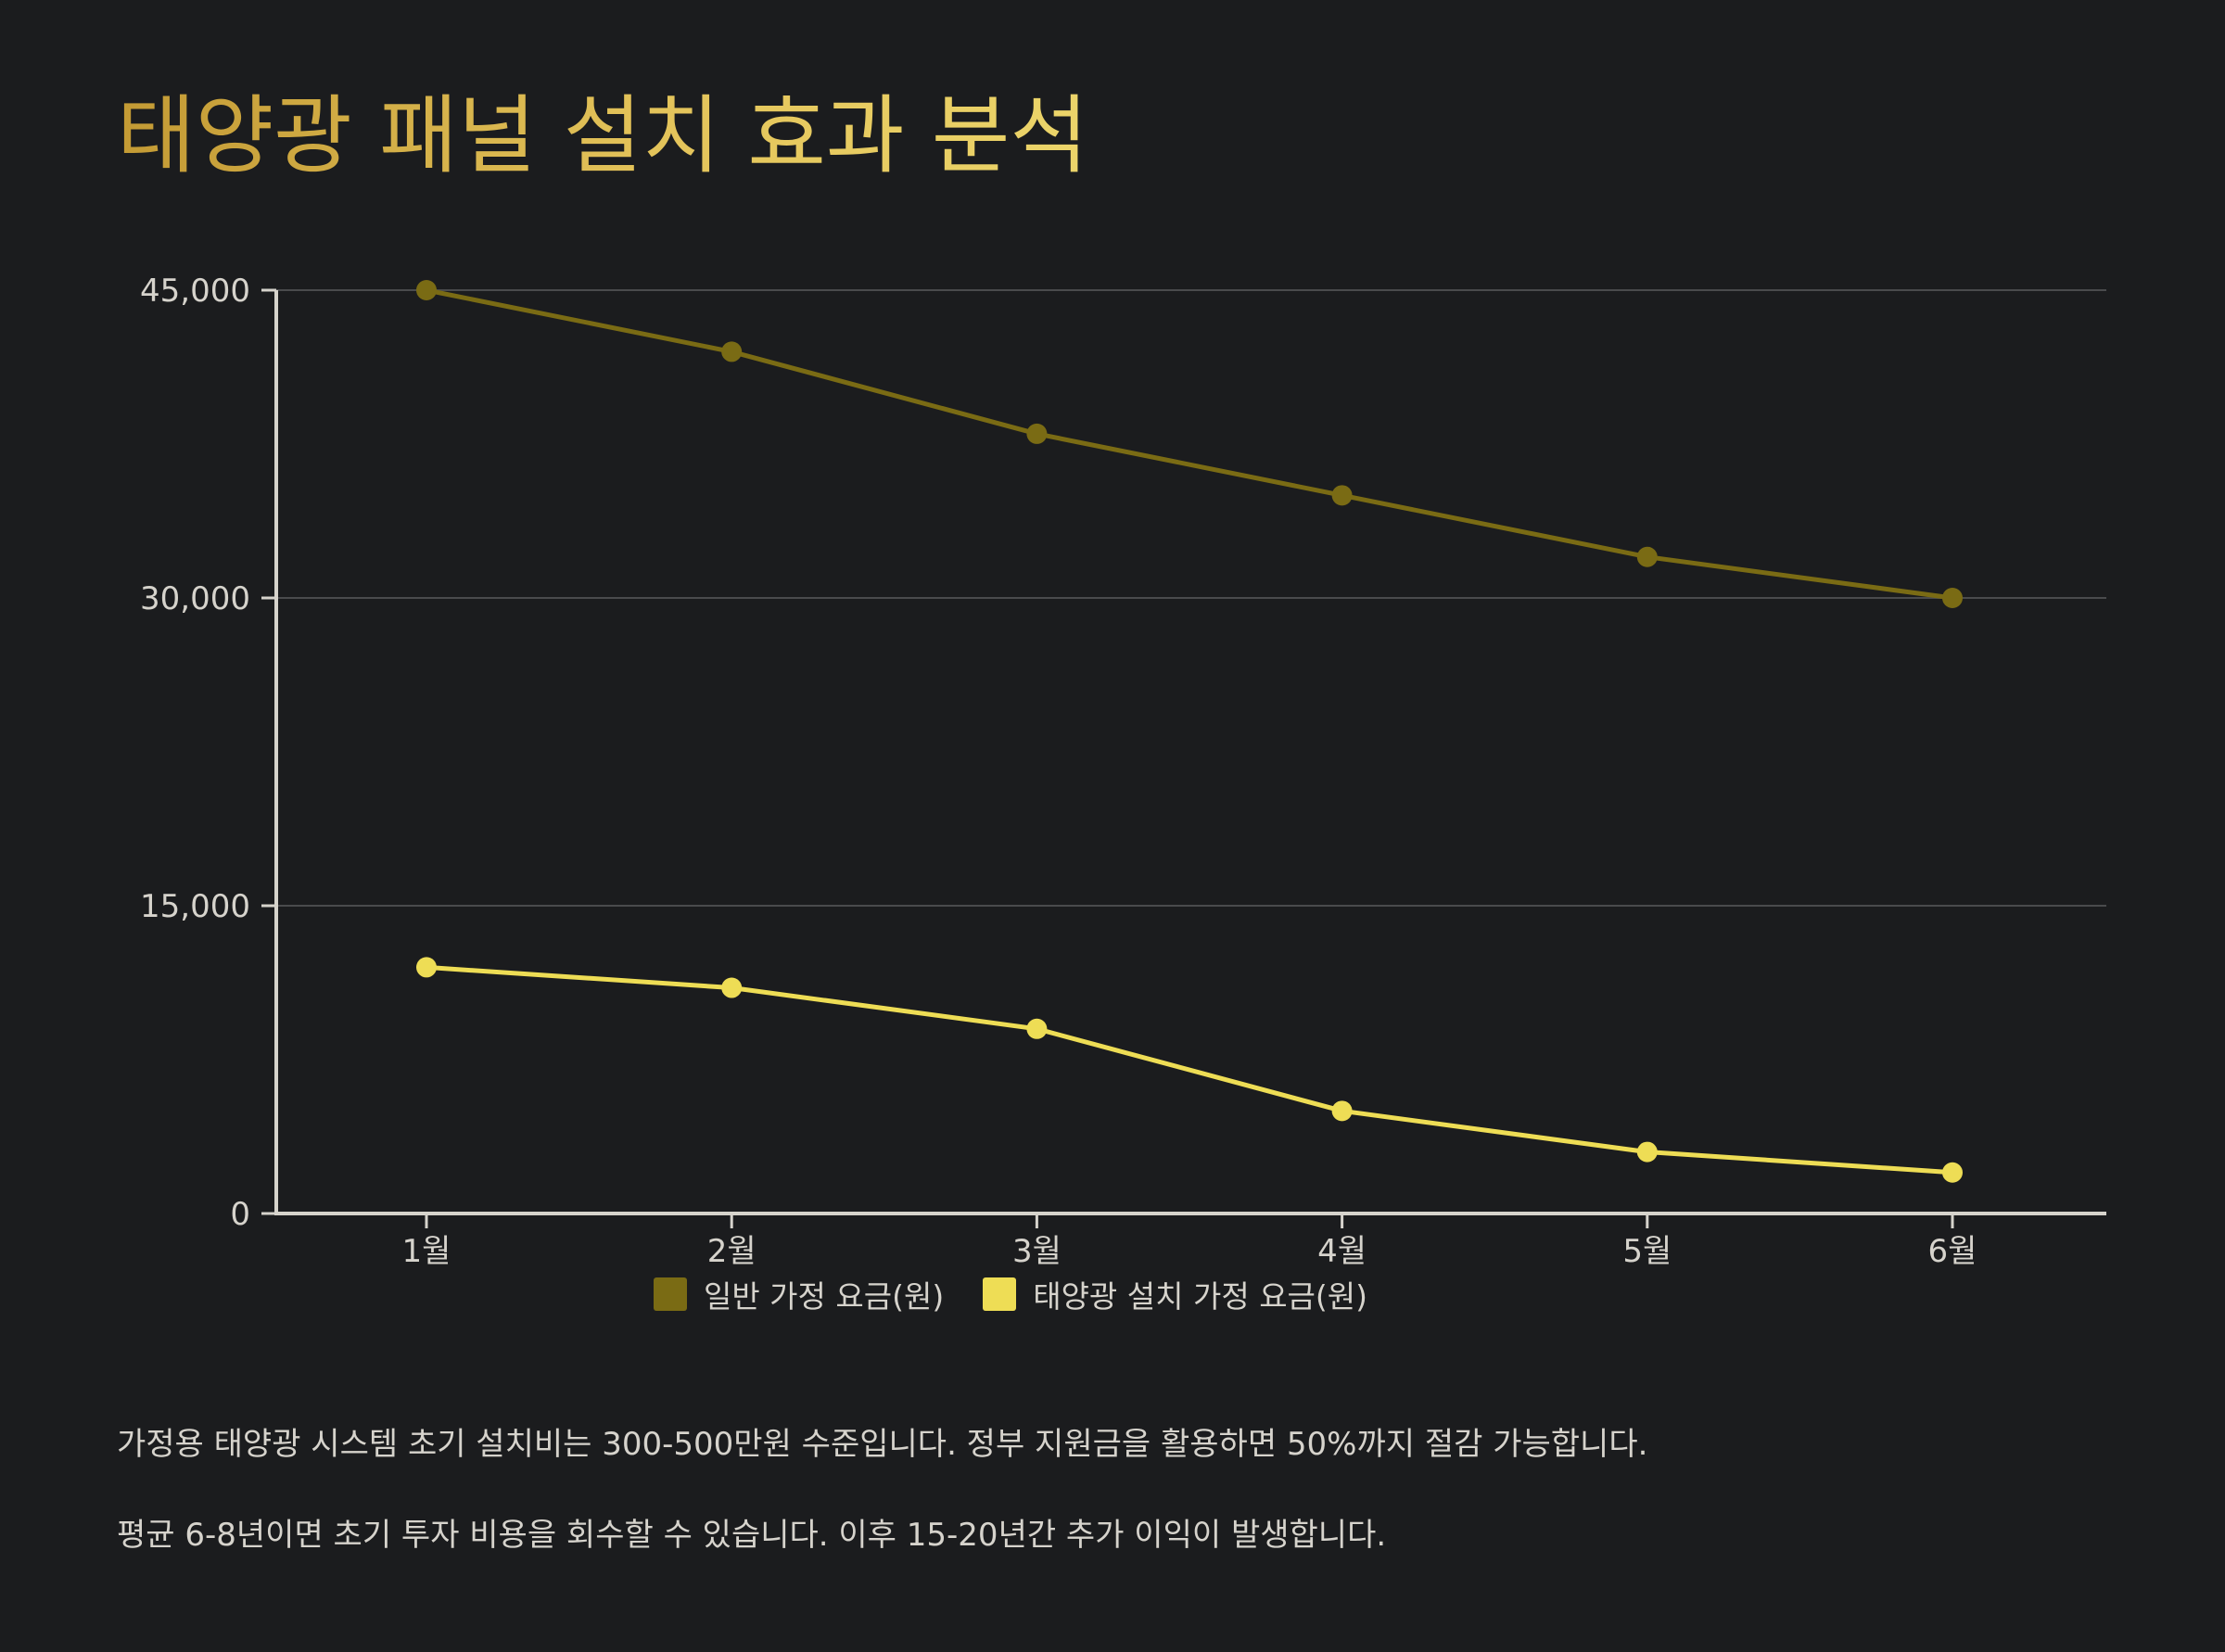 The image size is (2225, 1652). I want to click on page-title: 태양광 패널 설치 효과 분석, so click(603, 136).